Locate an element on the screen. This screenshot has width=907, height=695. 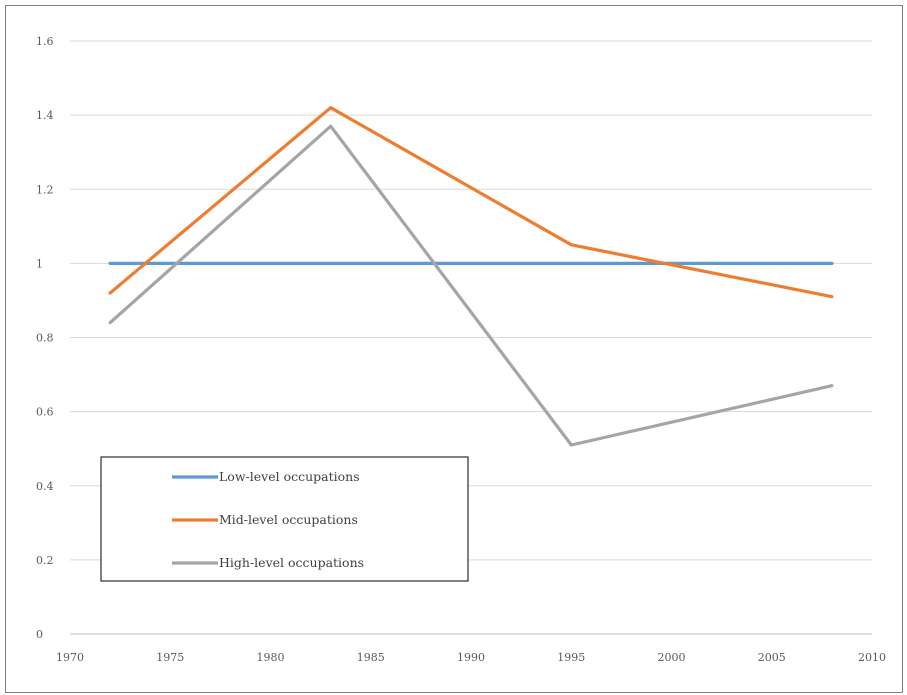
y-tick-label: 1 is located at coordinates (39, 263).